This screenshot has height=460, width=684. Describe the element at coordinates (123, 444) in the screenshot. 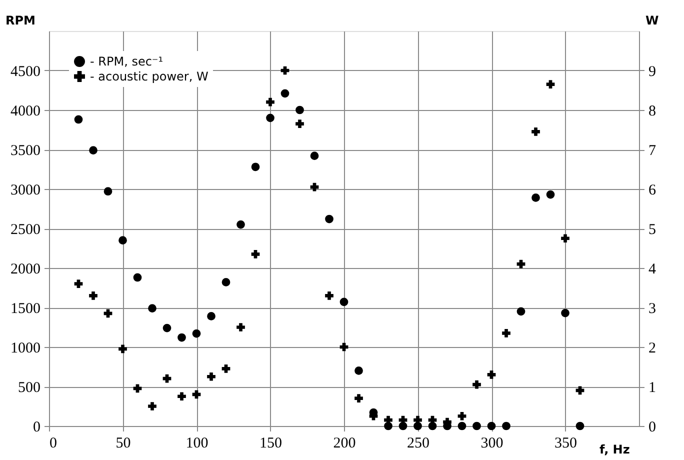

I see `x-tick-label: 50` at that location.